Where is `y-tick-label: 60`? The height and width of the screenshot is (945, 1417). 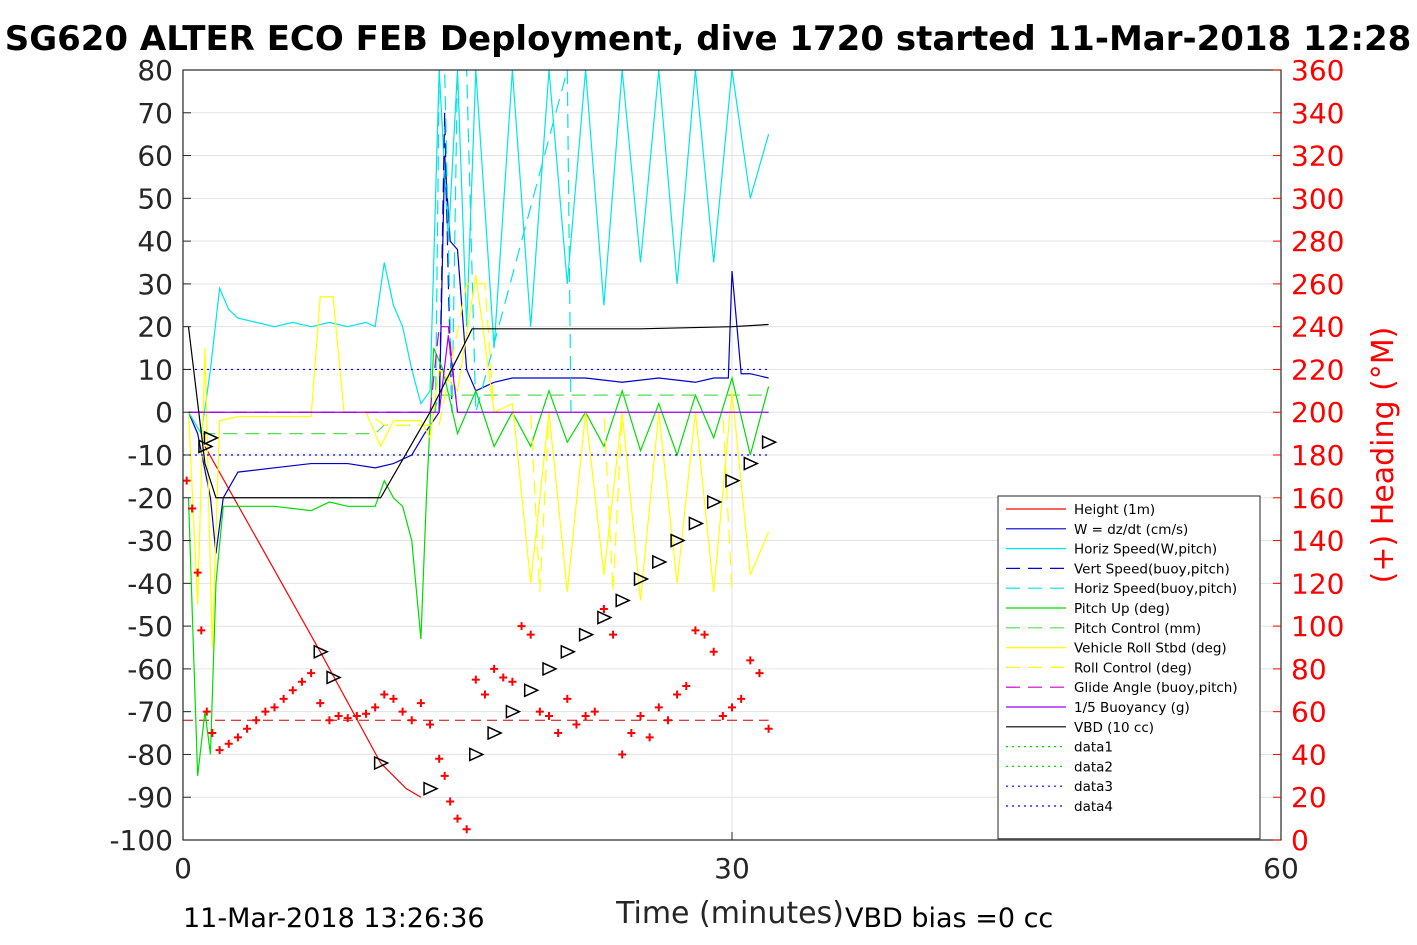
y-tick-label: 60 is located at coordinates (155, 156).